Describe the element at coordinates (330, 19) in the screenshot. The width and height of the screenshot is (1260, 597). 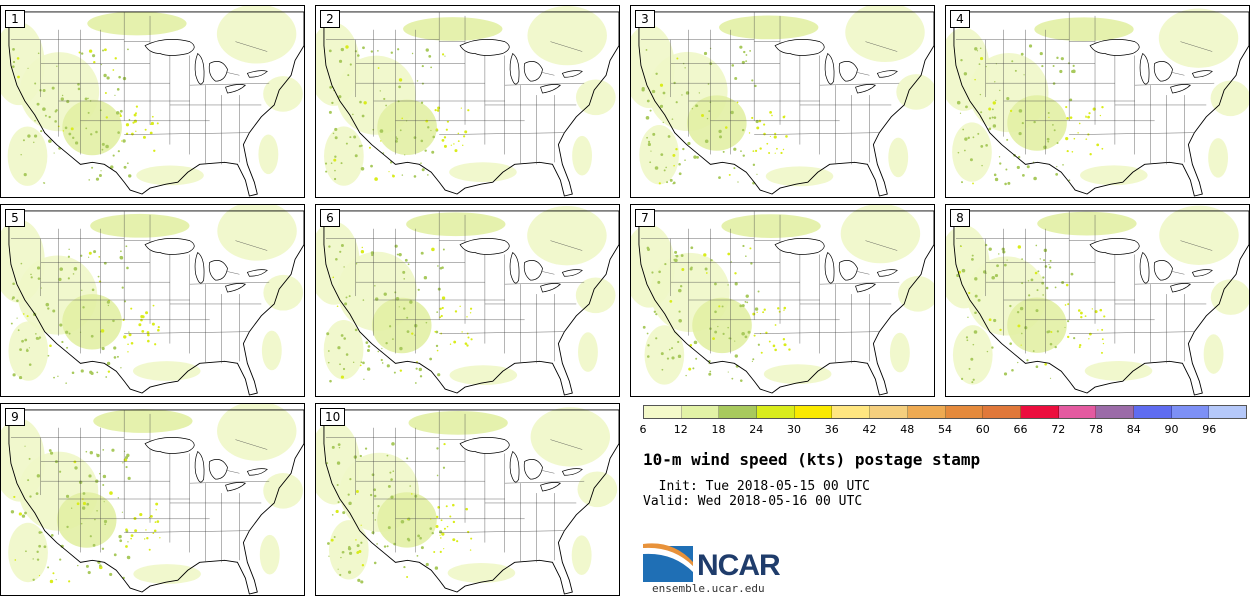
I see `member-number-label: 2` at that location.